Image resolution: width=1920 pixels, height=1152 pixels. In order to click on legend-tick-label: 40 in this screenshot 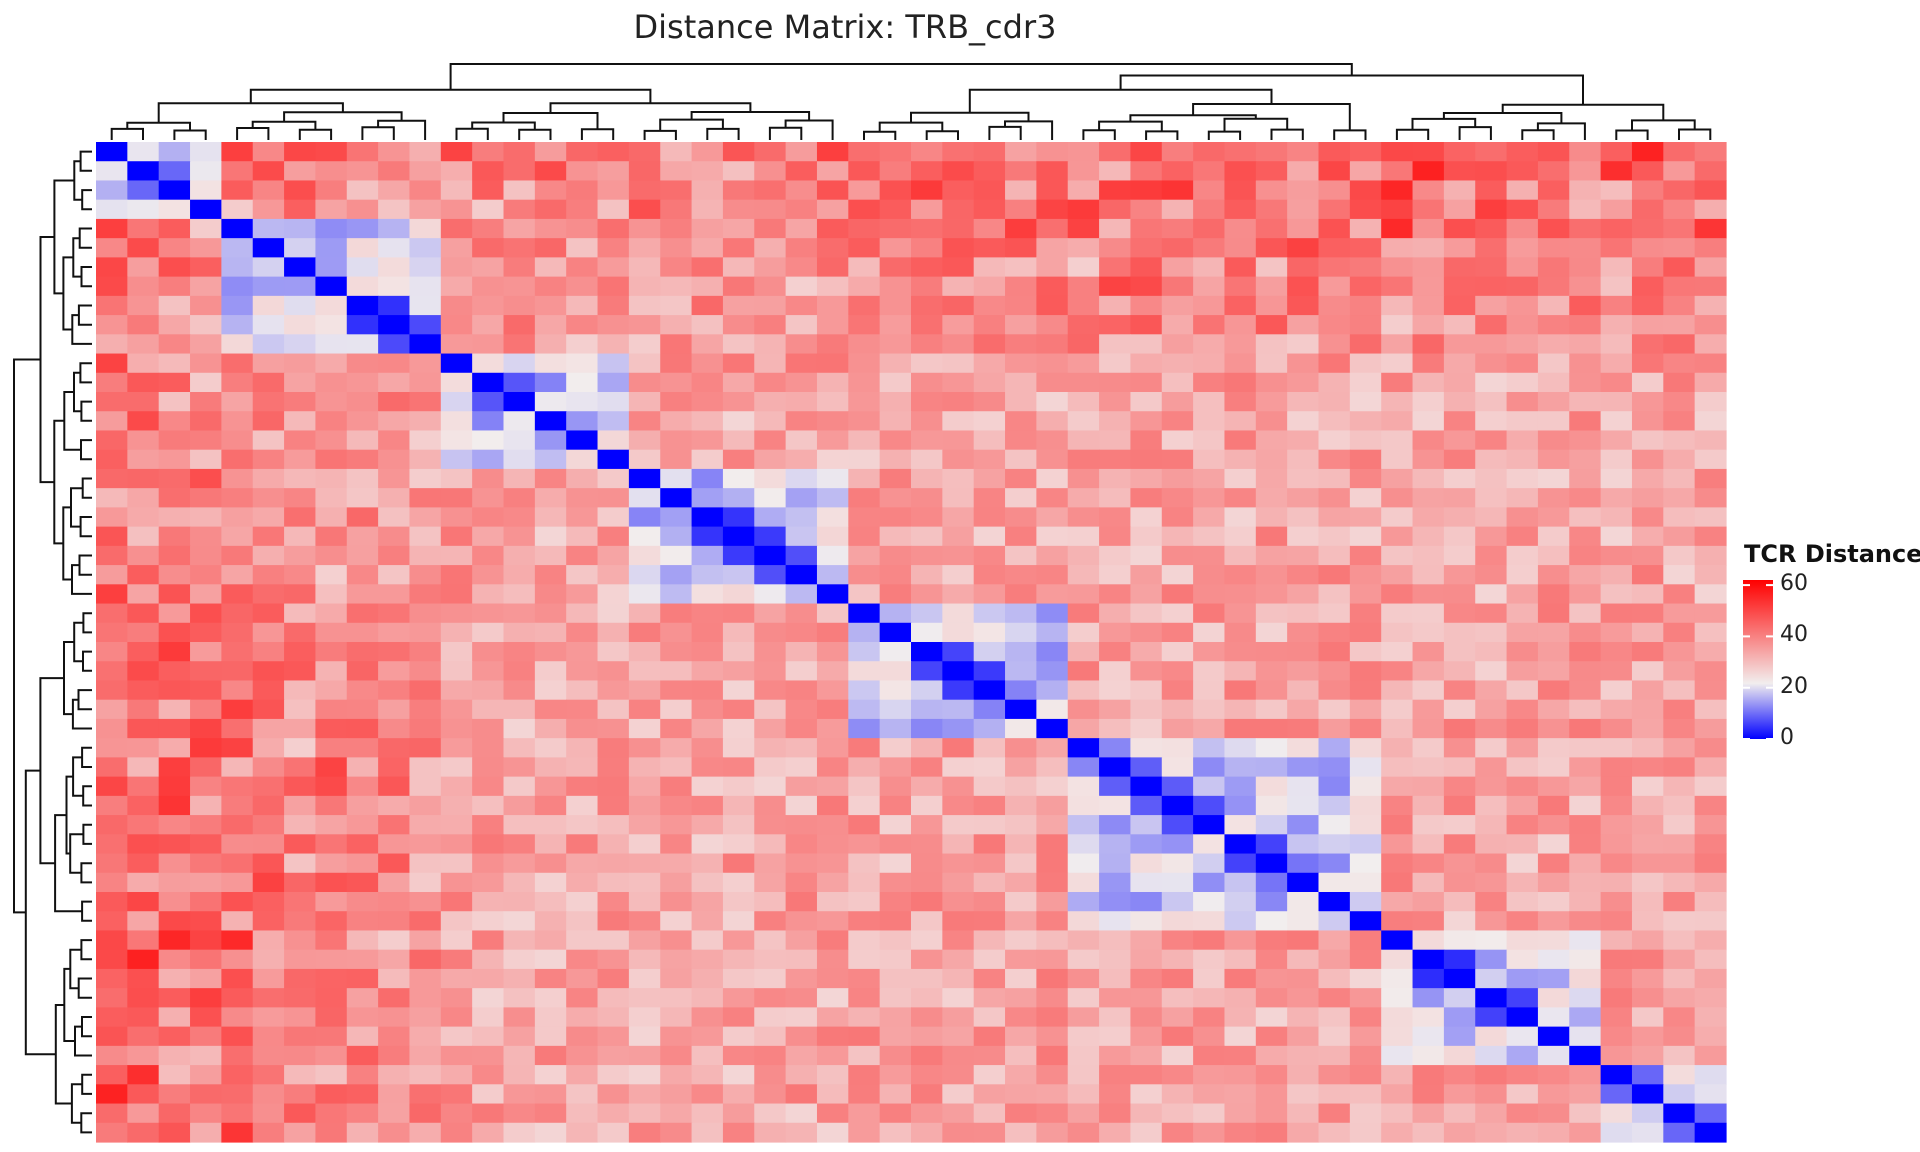, I will do `click(1794, 635)`.